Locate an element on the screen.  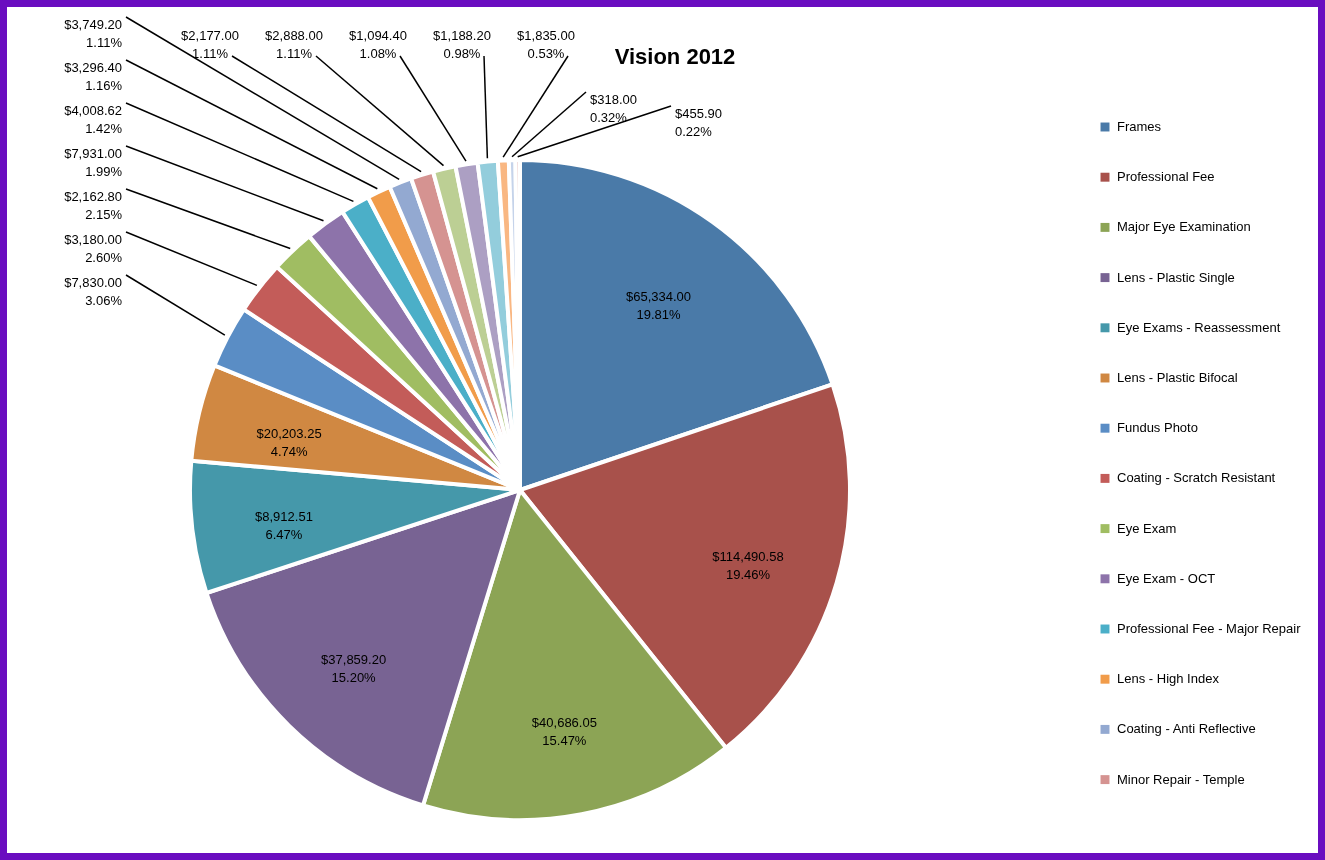
data-label: $2,888.00 1.11% is located at coordinates (294, 44).